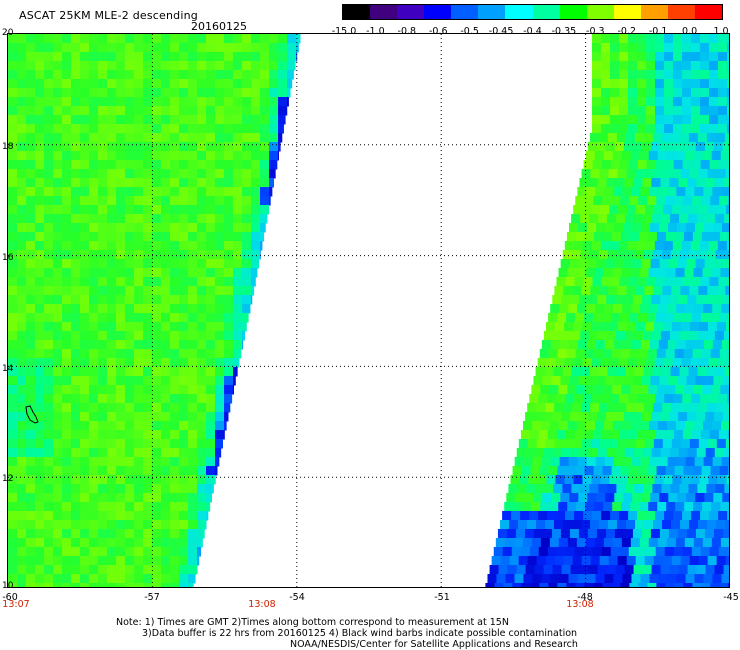  I want to click on lat-label-14: 14, so click(8, 369).